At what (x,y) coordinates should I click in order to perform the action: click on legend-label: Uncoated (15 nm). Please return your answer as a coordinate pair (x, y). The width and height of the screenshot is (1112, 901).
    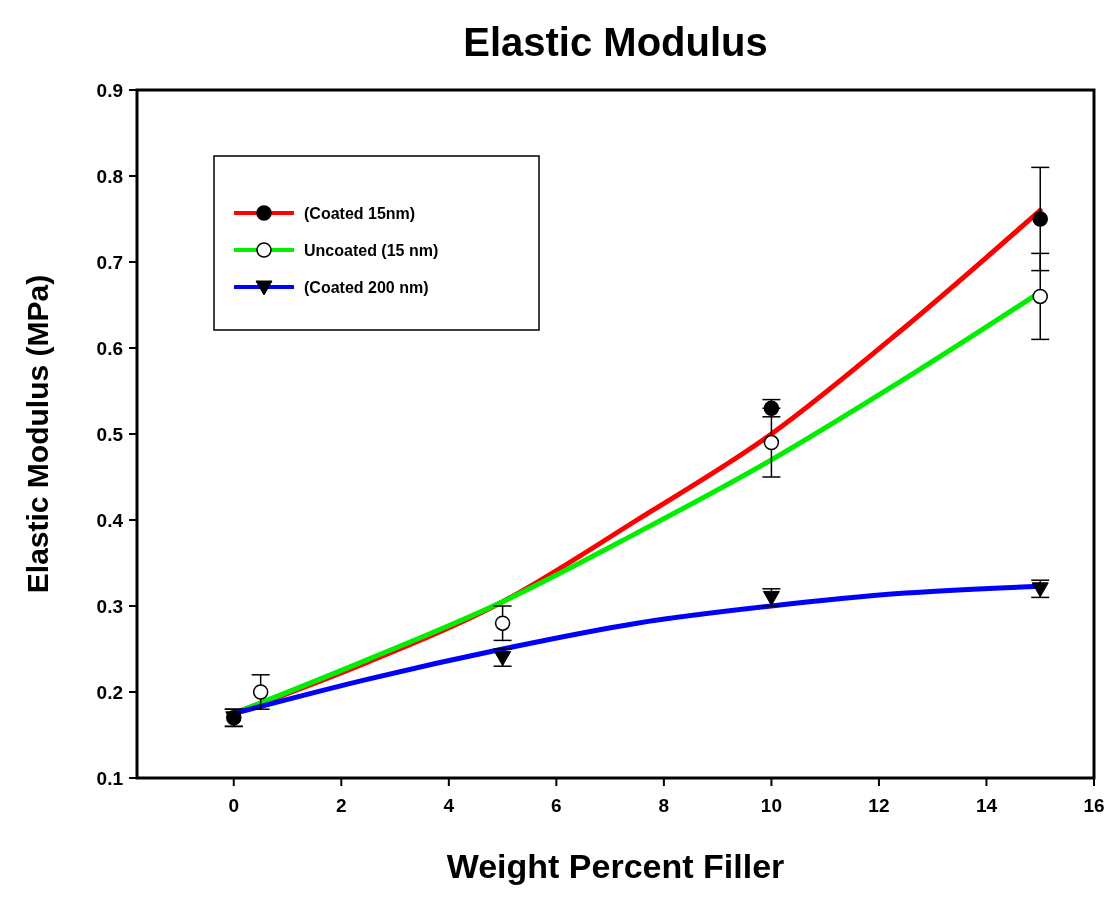
    Looking at the image, I should click on (371, 250).